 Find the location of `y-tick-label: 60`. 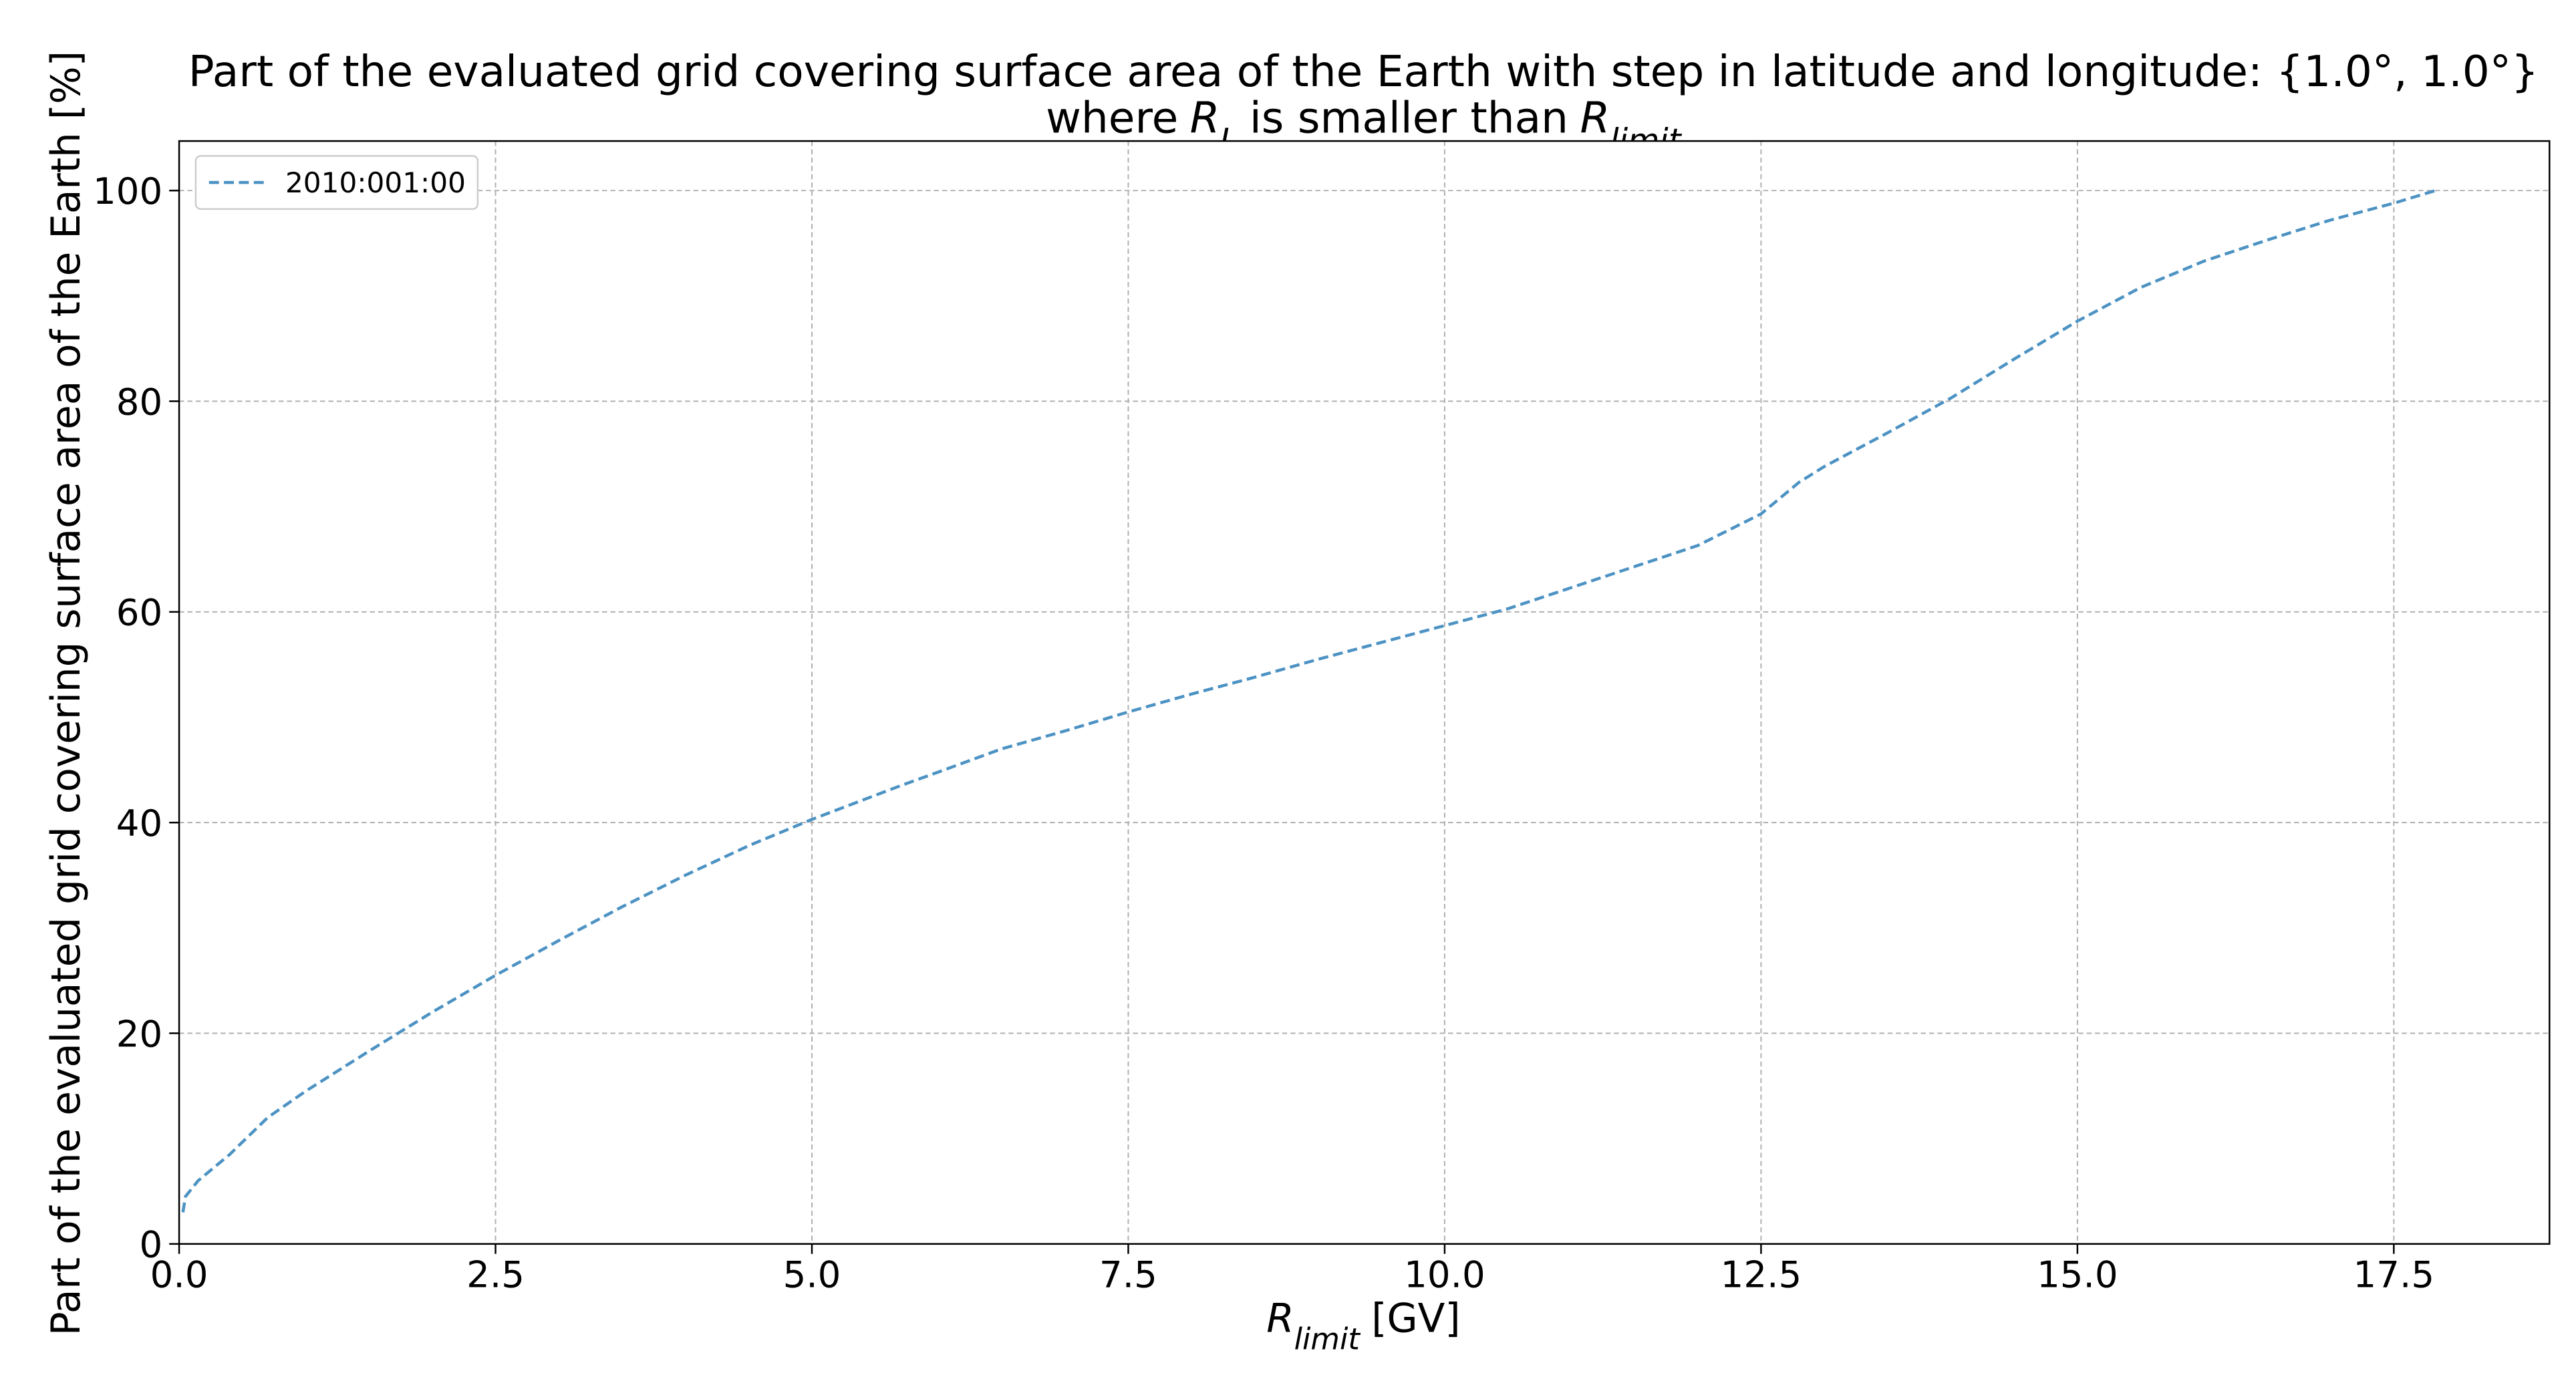

y-tick-label: 60 is located at coordinates (139, 612).